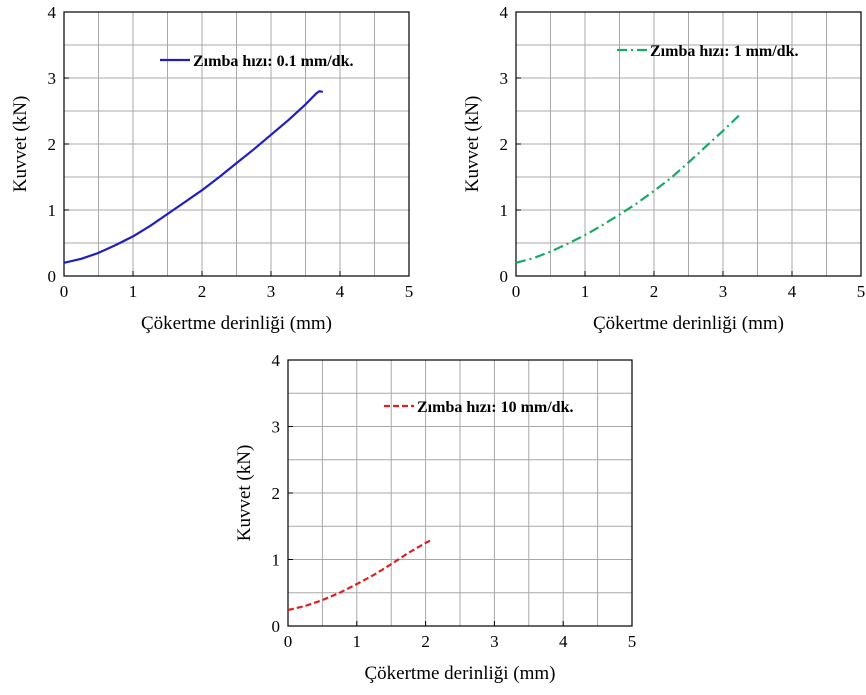  I want to click on legend-label: Zımba hızı: 1 mm/dk., so click(724, 51).